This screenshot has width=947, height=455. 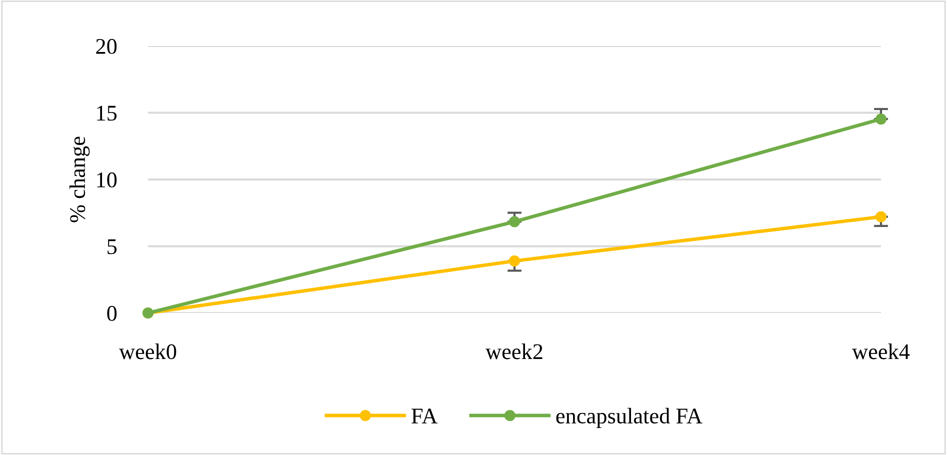 What do you see at coordinates (881, 352) in the screenshot?
I see `x-tick-label: week4` at bounding box center [881, 352].